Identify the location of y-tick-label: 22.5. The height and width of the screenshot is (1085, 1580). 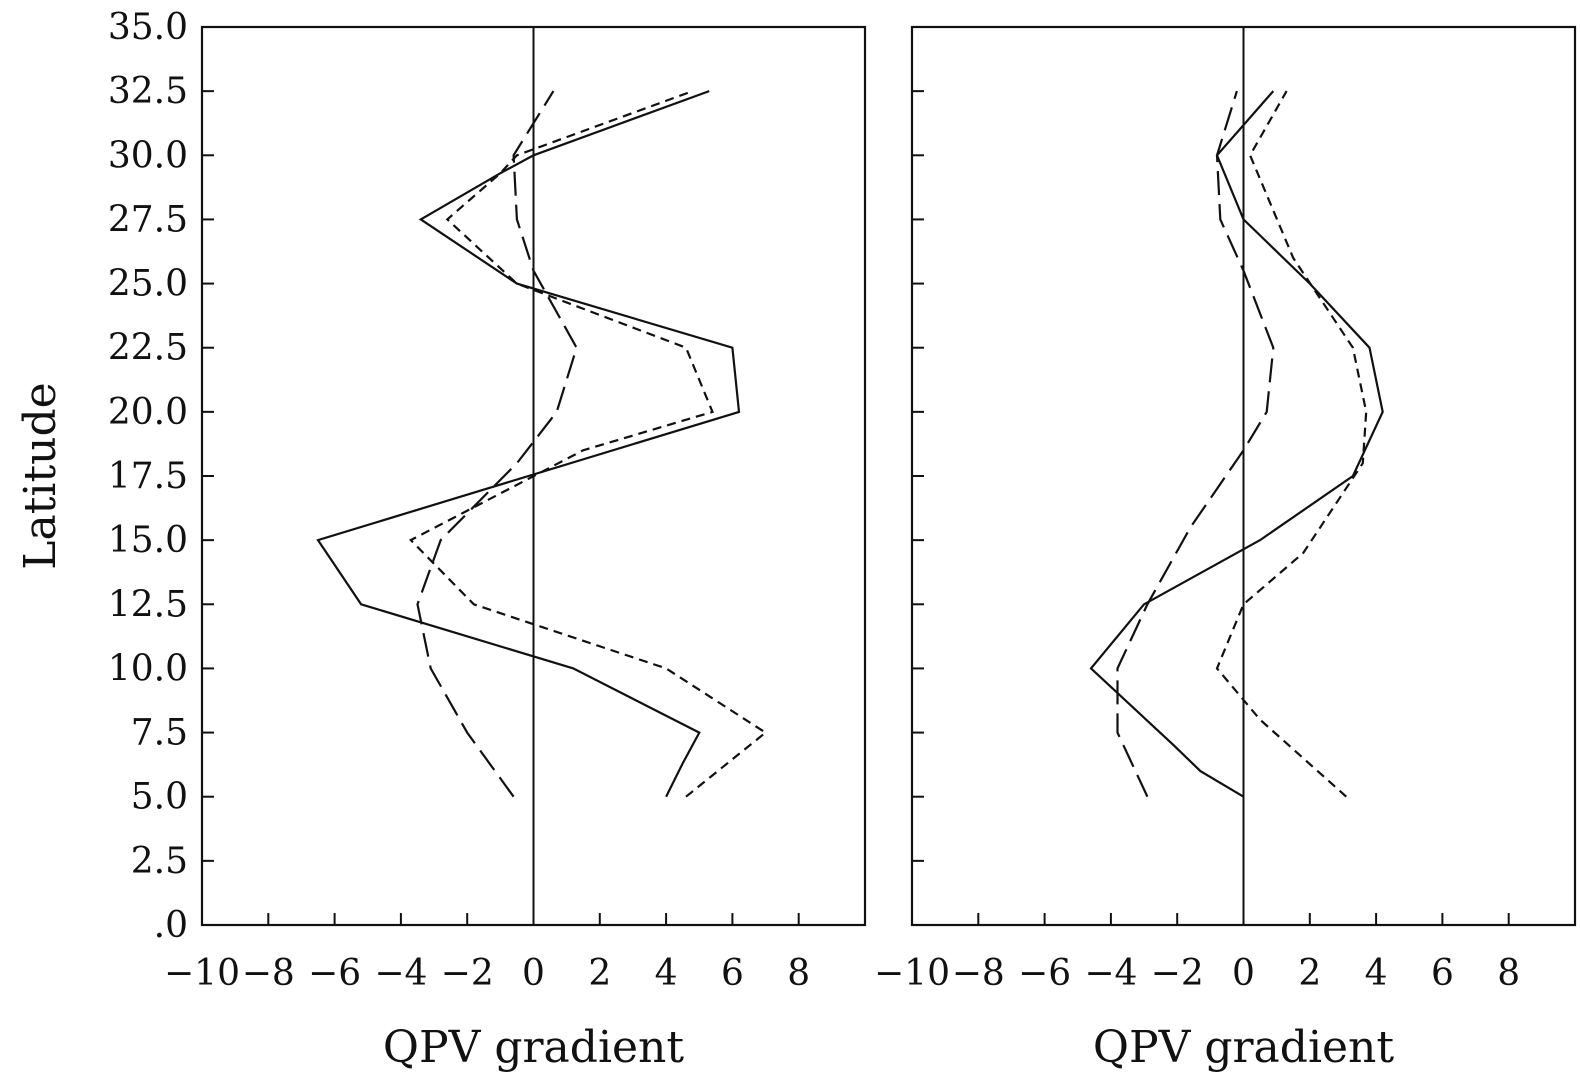
(148, 348).